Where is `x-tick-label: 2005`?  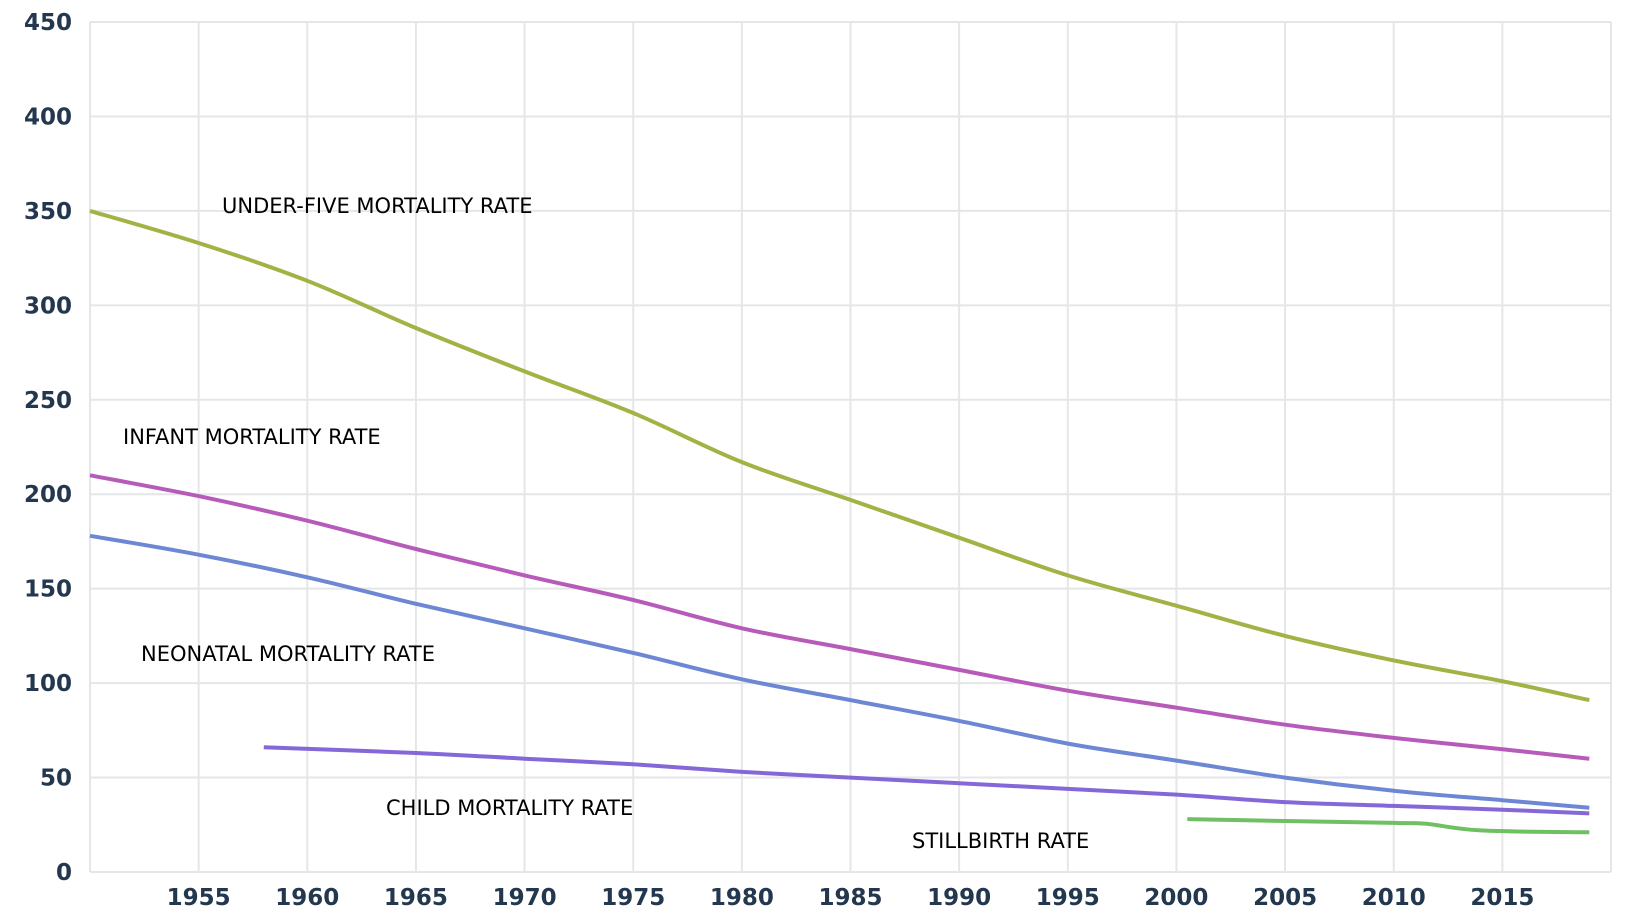 x-tick-label: 2005 is located at coordinates (1285, 898).